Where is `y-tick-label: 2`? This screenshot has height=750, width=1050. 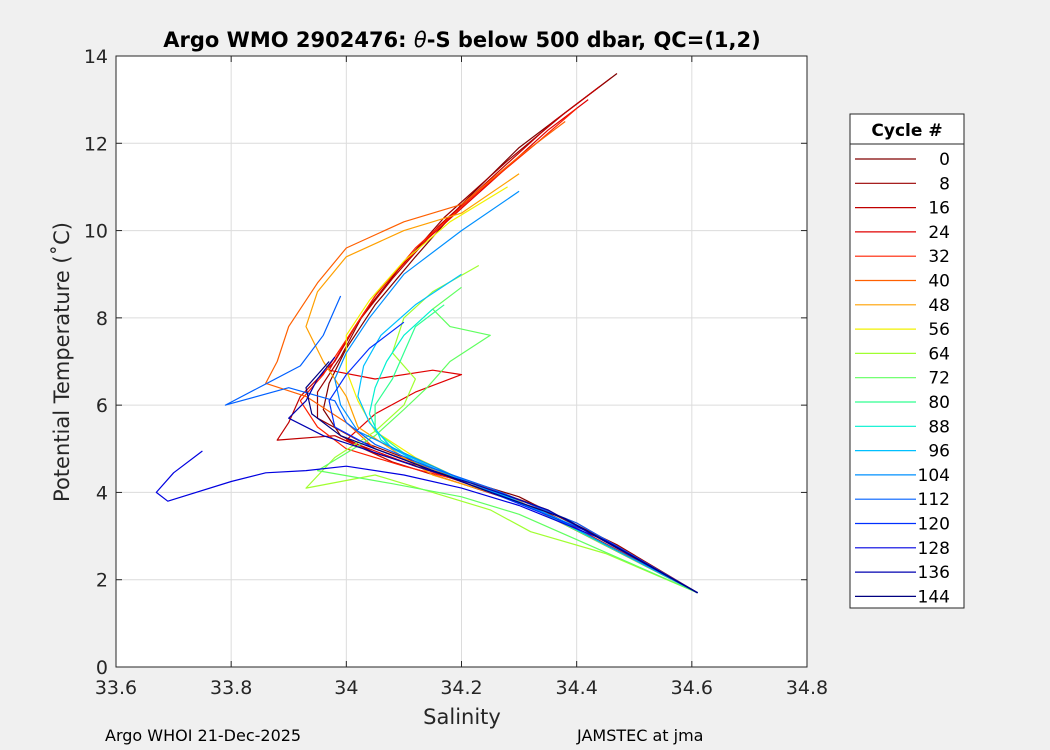
y-tick-label: 2 is located at coordinates (102, 581).